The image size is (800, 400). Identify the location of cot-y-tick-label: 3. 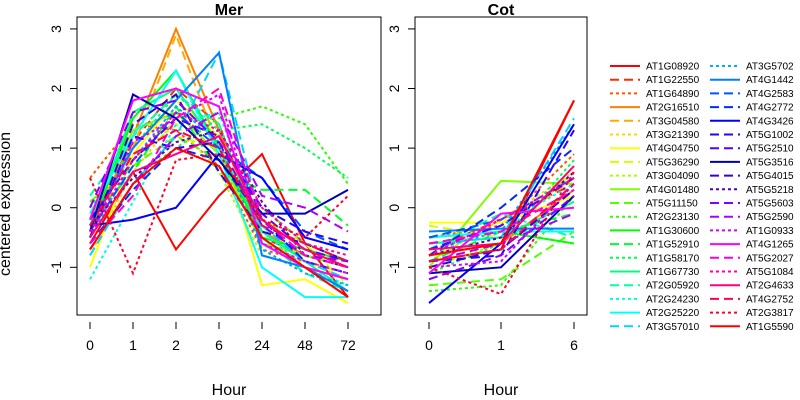
(394, 29).